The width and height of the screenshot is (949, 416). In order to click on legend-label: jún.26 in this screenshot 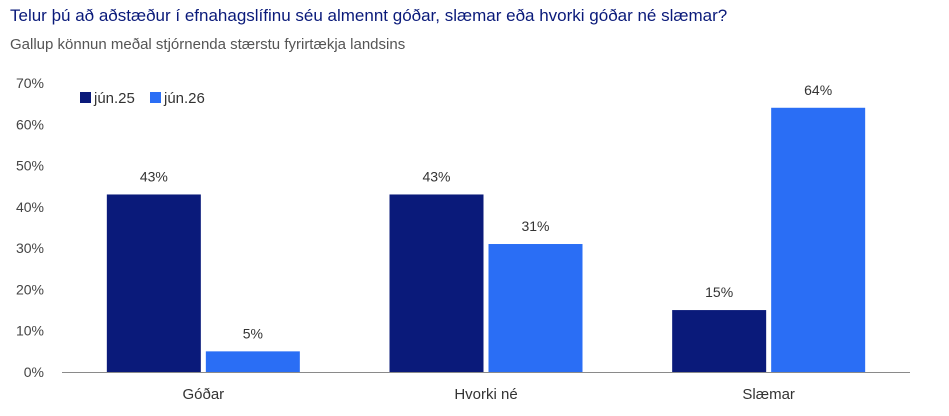, I will do `click(184, 98)`.